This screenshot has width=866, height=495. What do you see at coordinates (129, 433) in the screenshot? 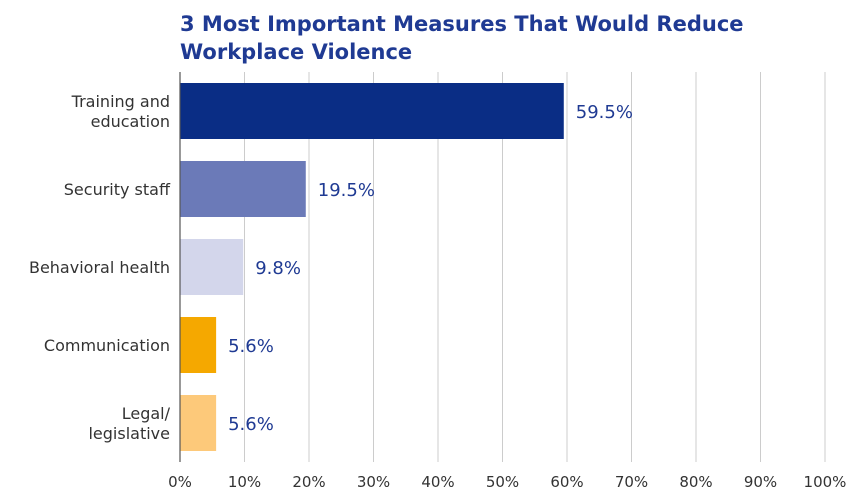
I see `category-label-line: legislative` at bounding box center [129, 433].